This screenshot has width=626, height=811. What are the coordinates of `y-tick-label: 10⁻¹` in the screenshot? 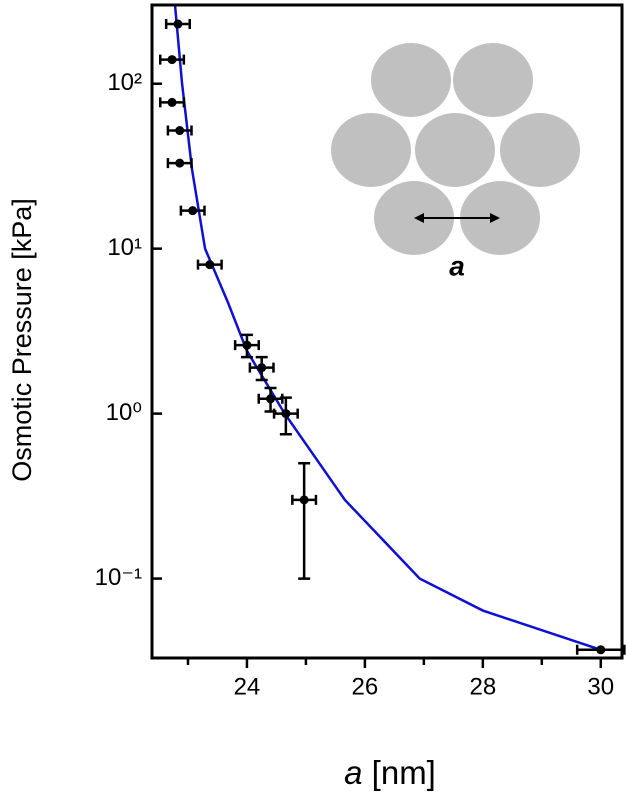 It's located at (118, 577).